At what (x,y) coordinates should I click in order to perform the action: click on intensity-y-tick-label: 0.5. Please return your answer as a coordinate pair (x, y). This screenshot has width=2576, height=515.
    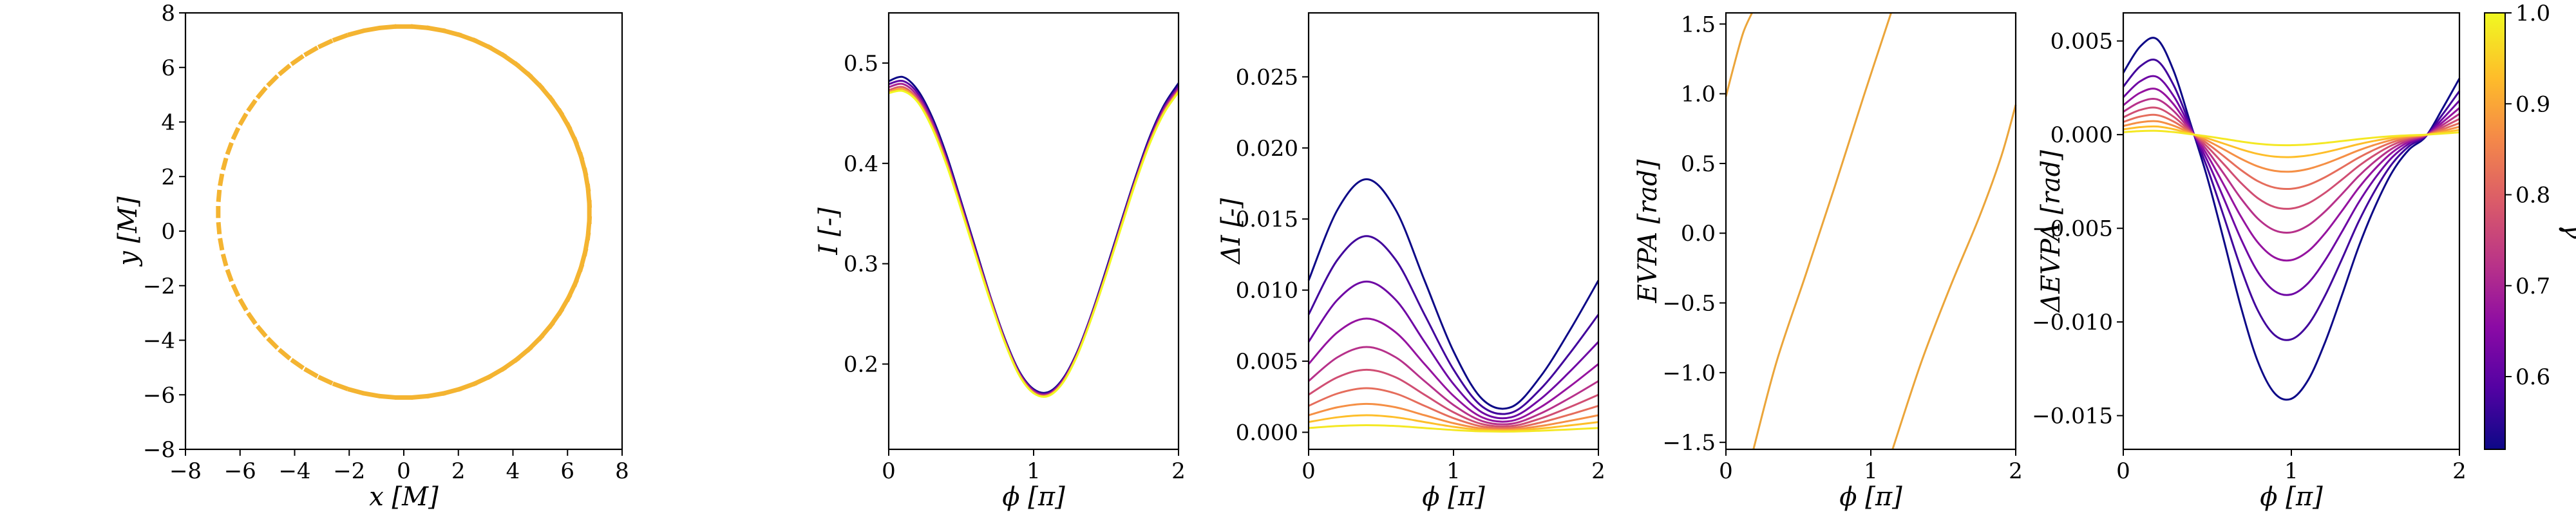
    Looking at the image, I should click on (861, 64).